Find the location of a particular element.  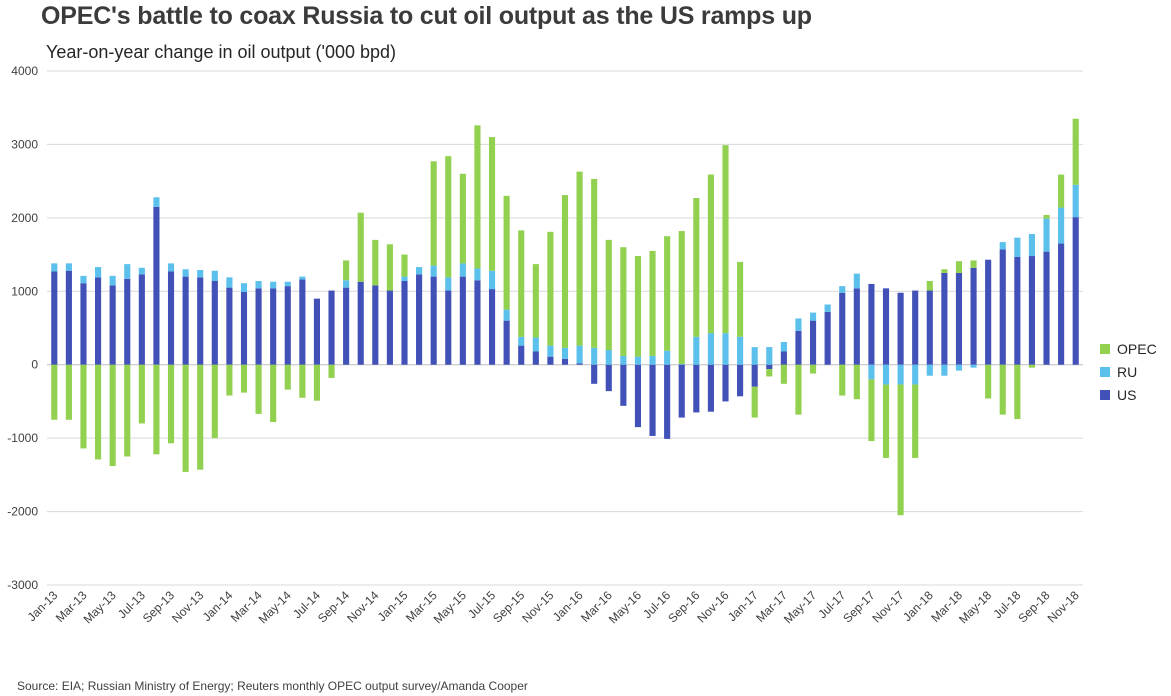

x-tick-label: May-16 is located at coordinates (625, 607).